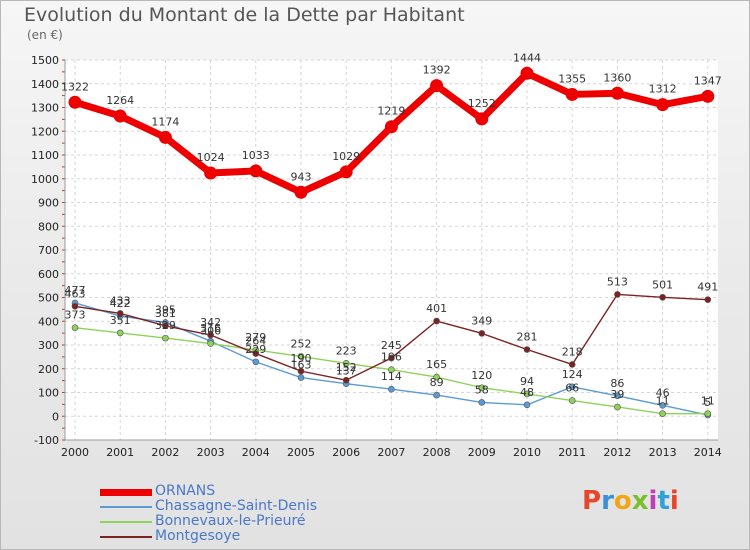 The image size is (750, 550). I want to click on data-label: 422, so click(120, 303).